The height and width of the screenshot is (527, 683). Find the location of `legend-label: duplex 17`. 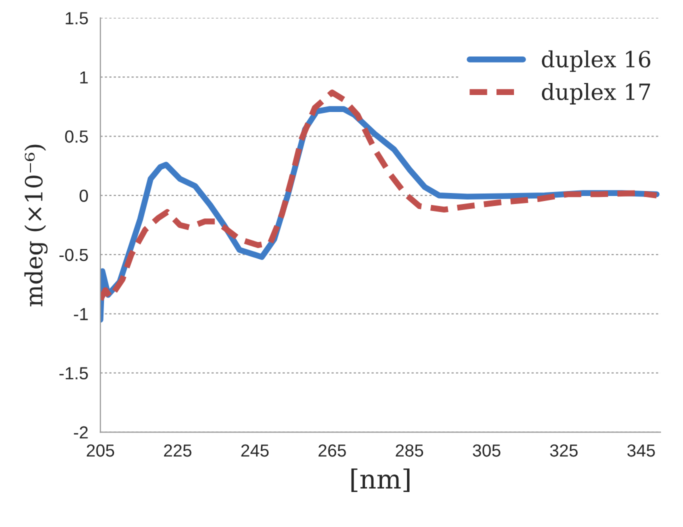

legend-label: duplex 17 is located at coordinates (596, 93).